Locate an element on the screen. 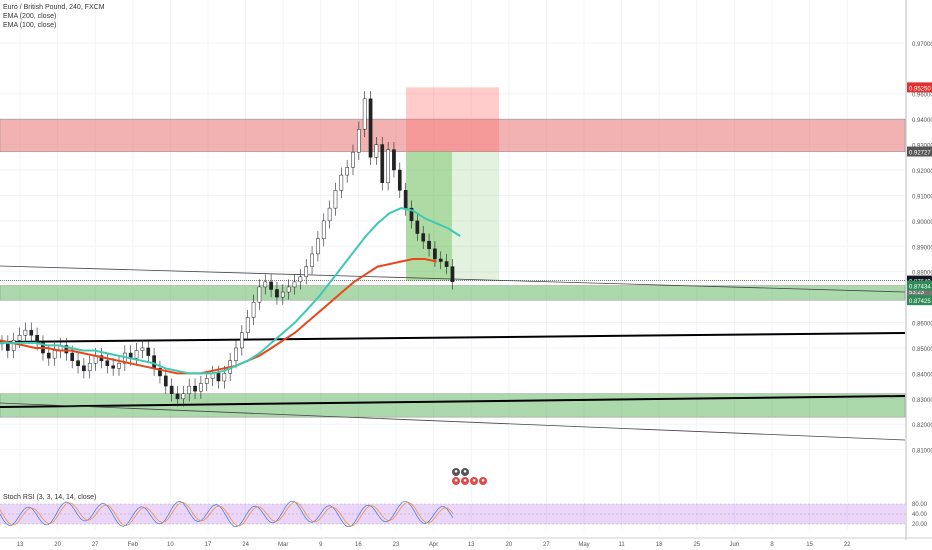  entry-price-label: 0.92727 is located at coordinates (920, 154).